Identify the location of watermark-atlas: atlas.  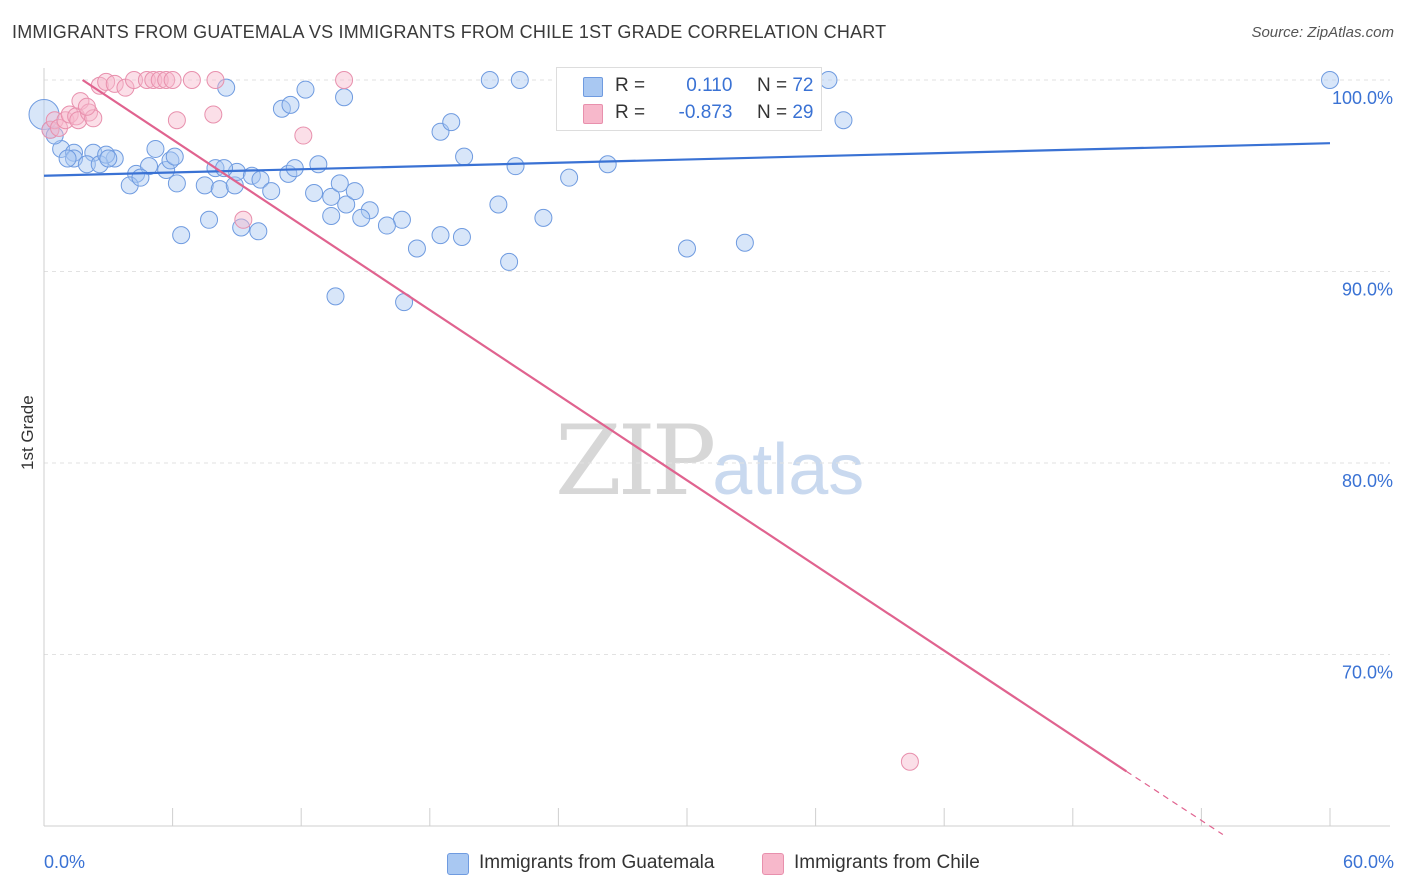
(788, 470).